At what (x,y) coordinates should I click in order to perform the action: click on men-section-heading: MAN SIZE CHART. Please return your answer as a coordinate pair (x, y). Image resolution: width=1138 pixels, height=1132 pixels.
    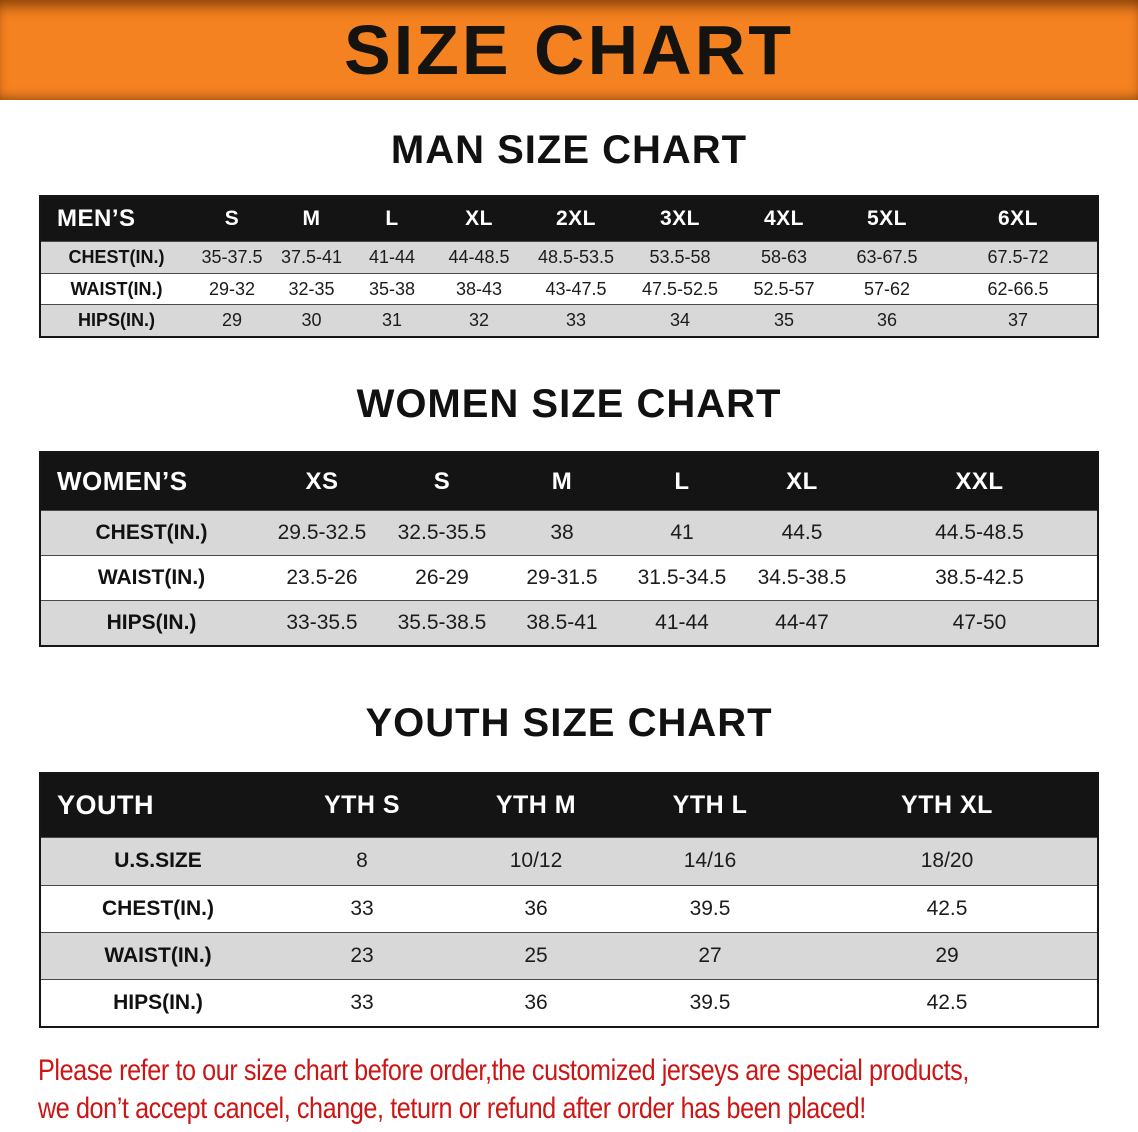
    Looking at the image, I should click on (569, 150).